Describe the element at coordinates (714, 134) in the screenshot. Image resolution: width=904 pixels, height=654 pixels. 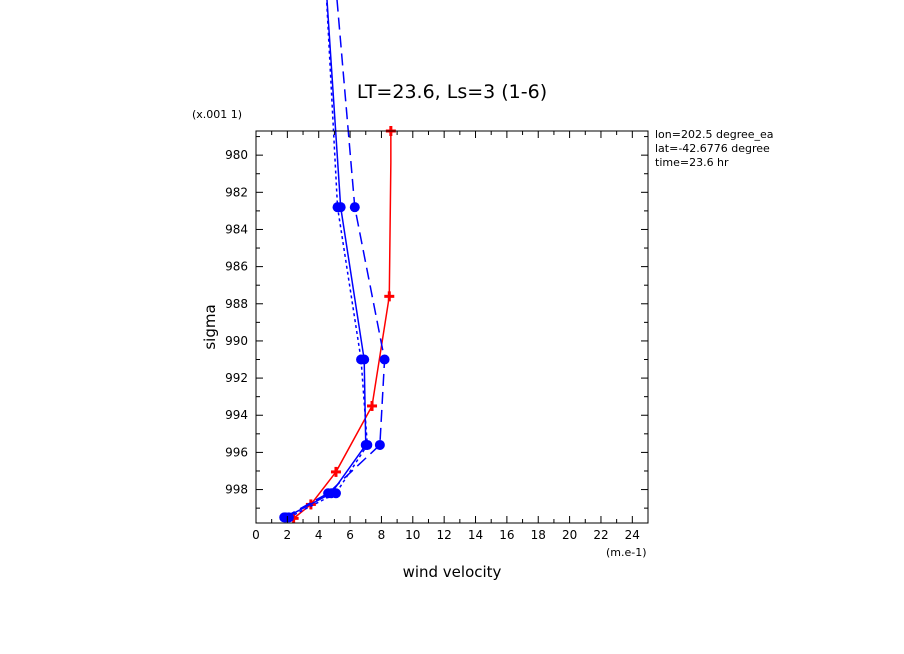
I see `info-line-lon: lon=202.5 degree_ea` at that location.